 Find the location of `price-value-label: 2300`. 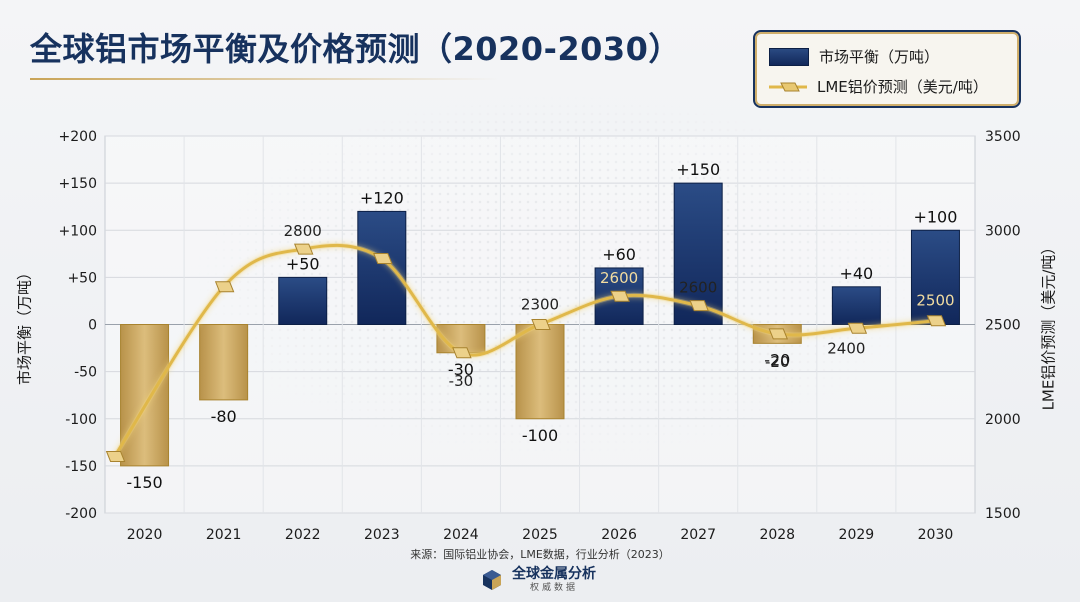

price-value-label: 2300 is located at coordinates (540, 305).